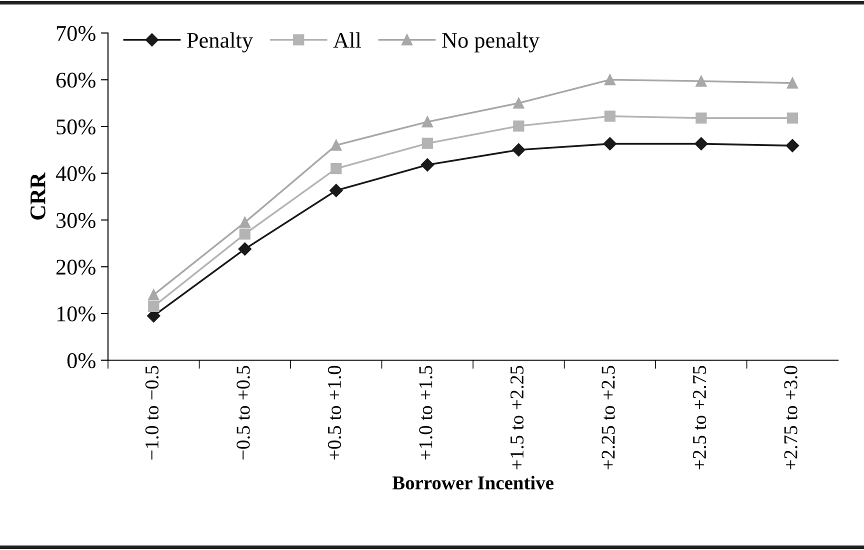 The height and width of the screenshot is (550, 864). I want to click on y-tick-label: 70%, so click(76, 33).